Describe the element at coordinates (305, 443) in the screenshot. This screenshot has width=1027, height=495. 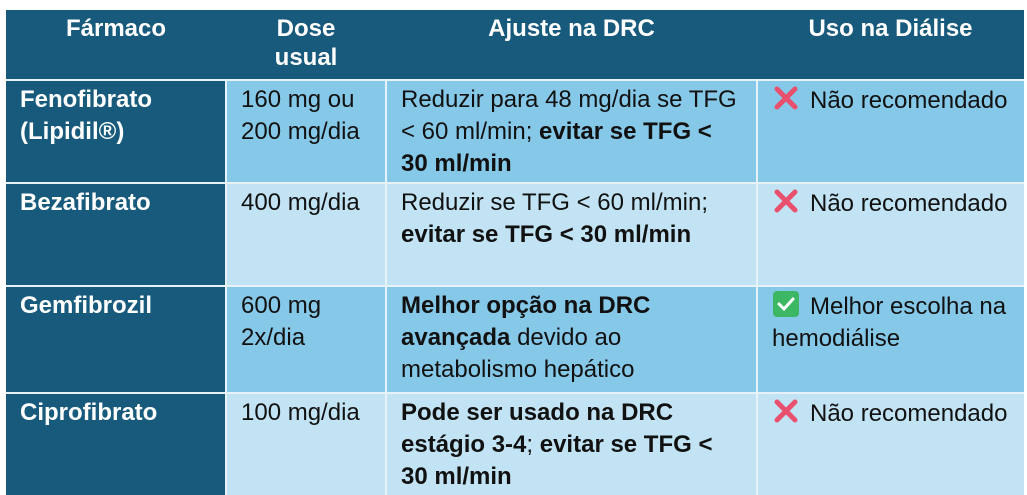
I see `dose-cell: 100 mg/dia` at that location.